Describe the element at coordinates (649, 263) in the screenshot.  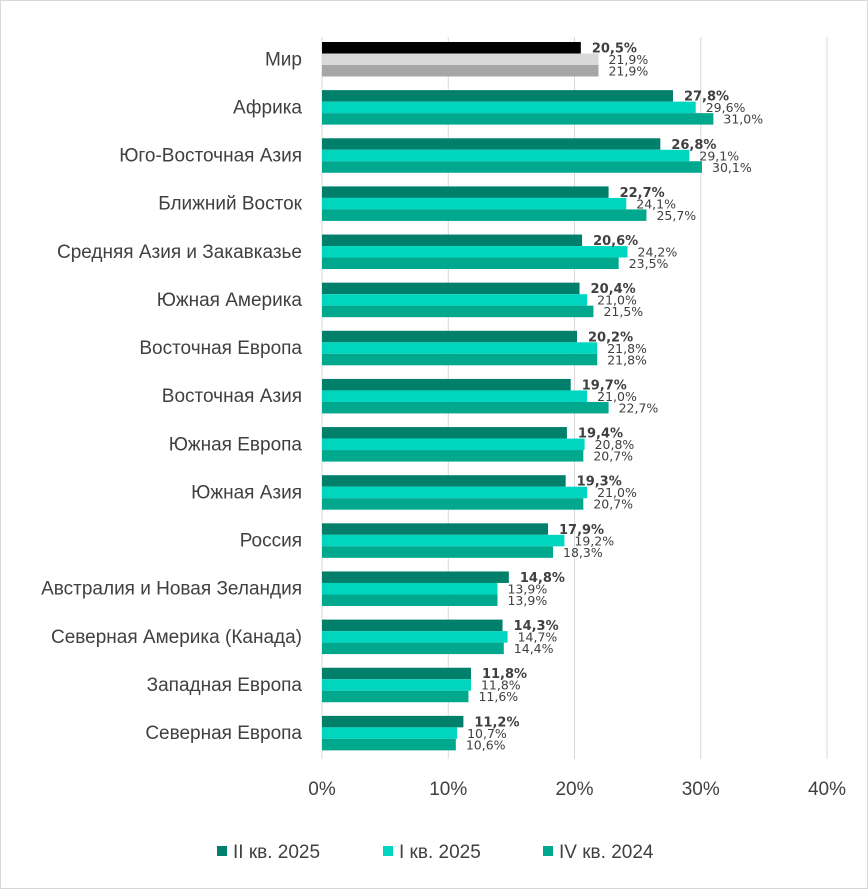
I see `data-label: 23,5%` at that location.